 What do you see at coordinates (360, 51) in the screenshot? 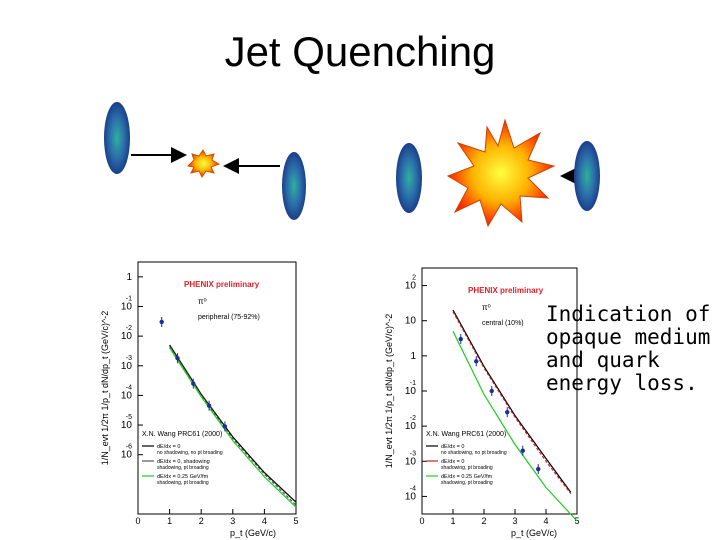
I see `slide-title: Jet Quenching` at bounding box center [360, 51].